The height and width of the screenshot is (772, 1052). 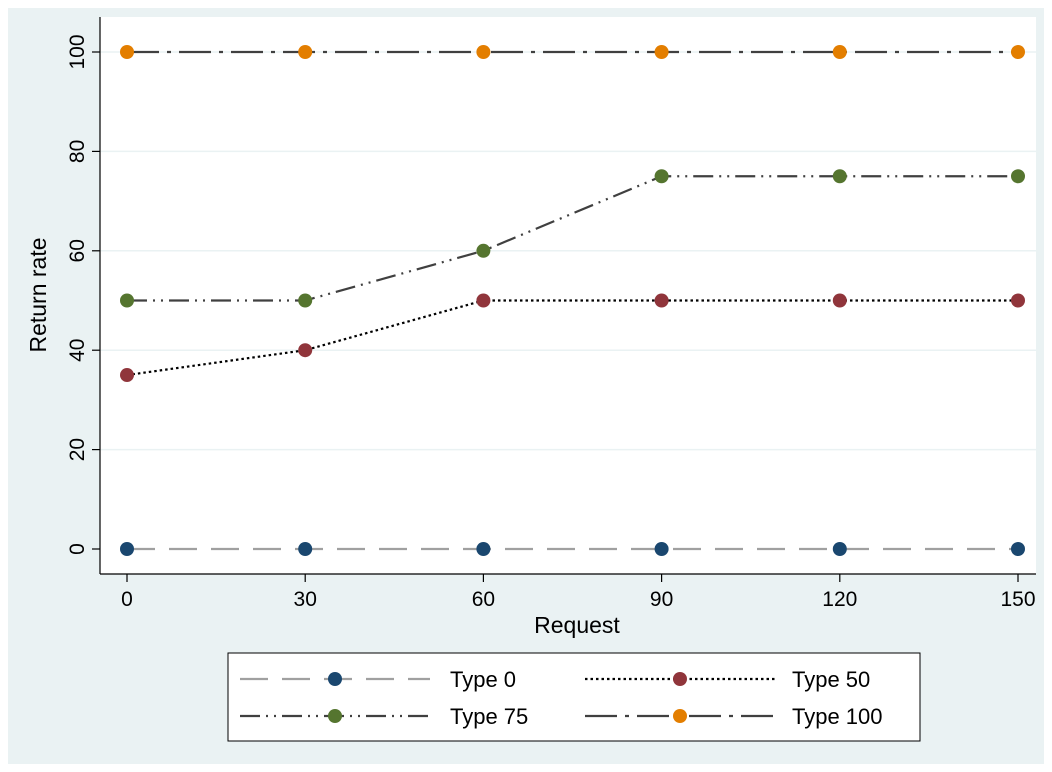 I want to click on y-axis-label: Return rate, so click(x=38, y=294).